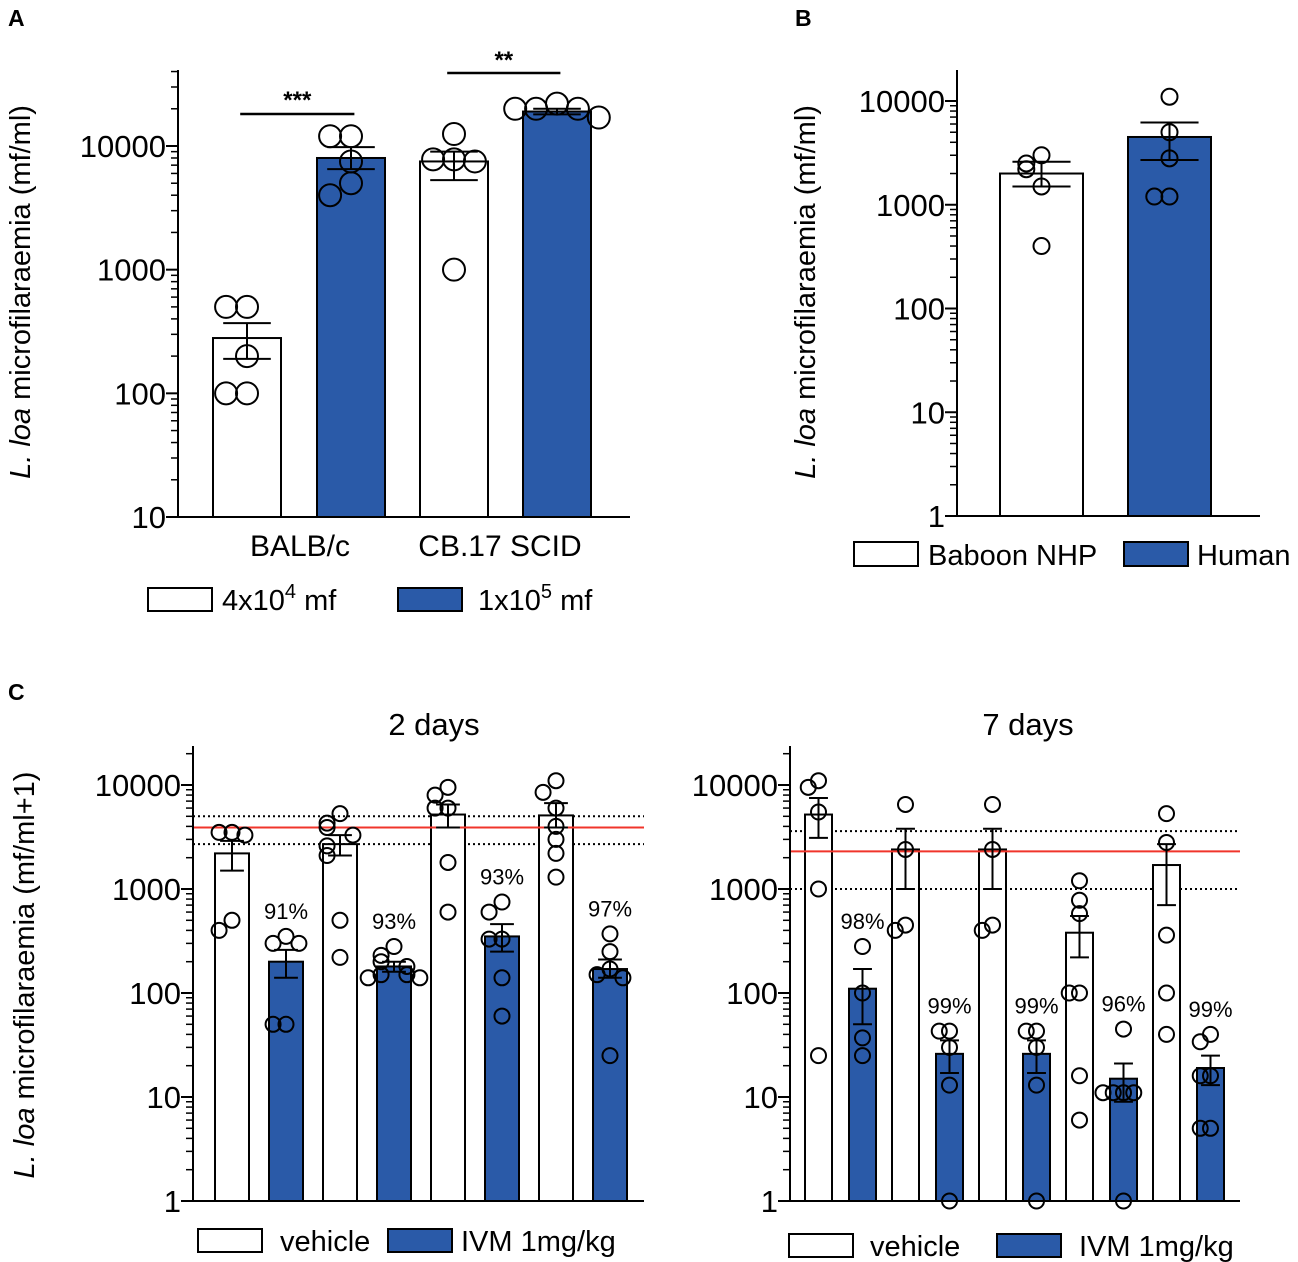 The image size is (1298, 1262). Describe the element at coordinates (325, 1242) in the screenshot. I see `legend-label-base: vehicle` at that location.